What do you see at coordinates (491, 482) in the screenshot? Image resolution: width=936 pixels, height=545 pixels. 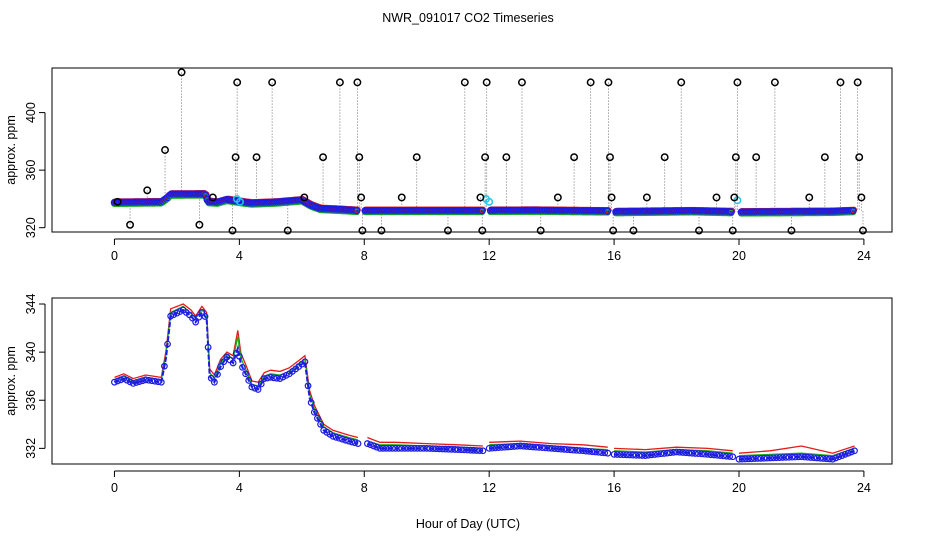 I see `bottom-x-axis: 0 4 8 12 16 20 24` at bounding box center [491, 482].